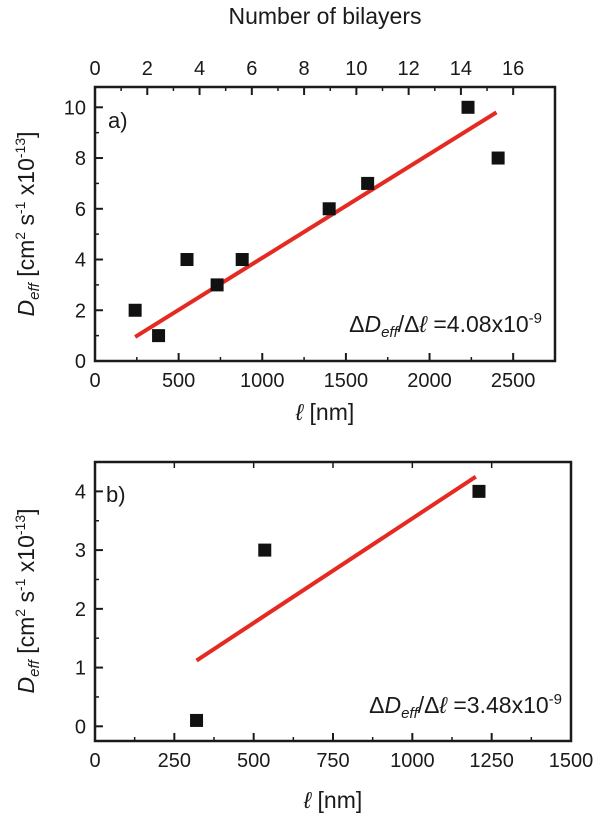 The height and width of the screenshot is (828, 600). What do you see at coordinates (27, 223) in the screenshot?
I see `y-axis-title-a: Deff [cm2 s-1 x10-13]` at bounding box center [27, 223].